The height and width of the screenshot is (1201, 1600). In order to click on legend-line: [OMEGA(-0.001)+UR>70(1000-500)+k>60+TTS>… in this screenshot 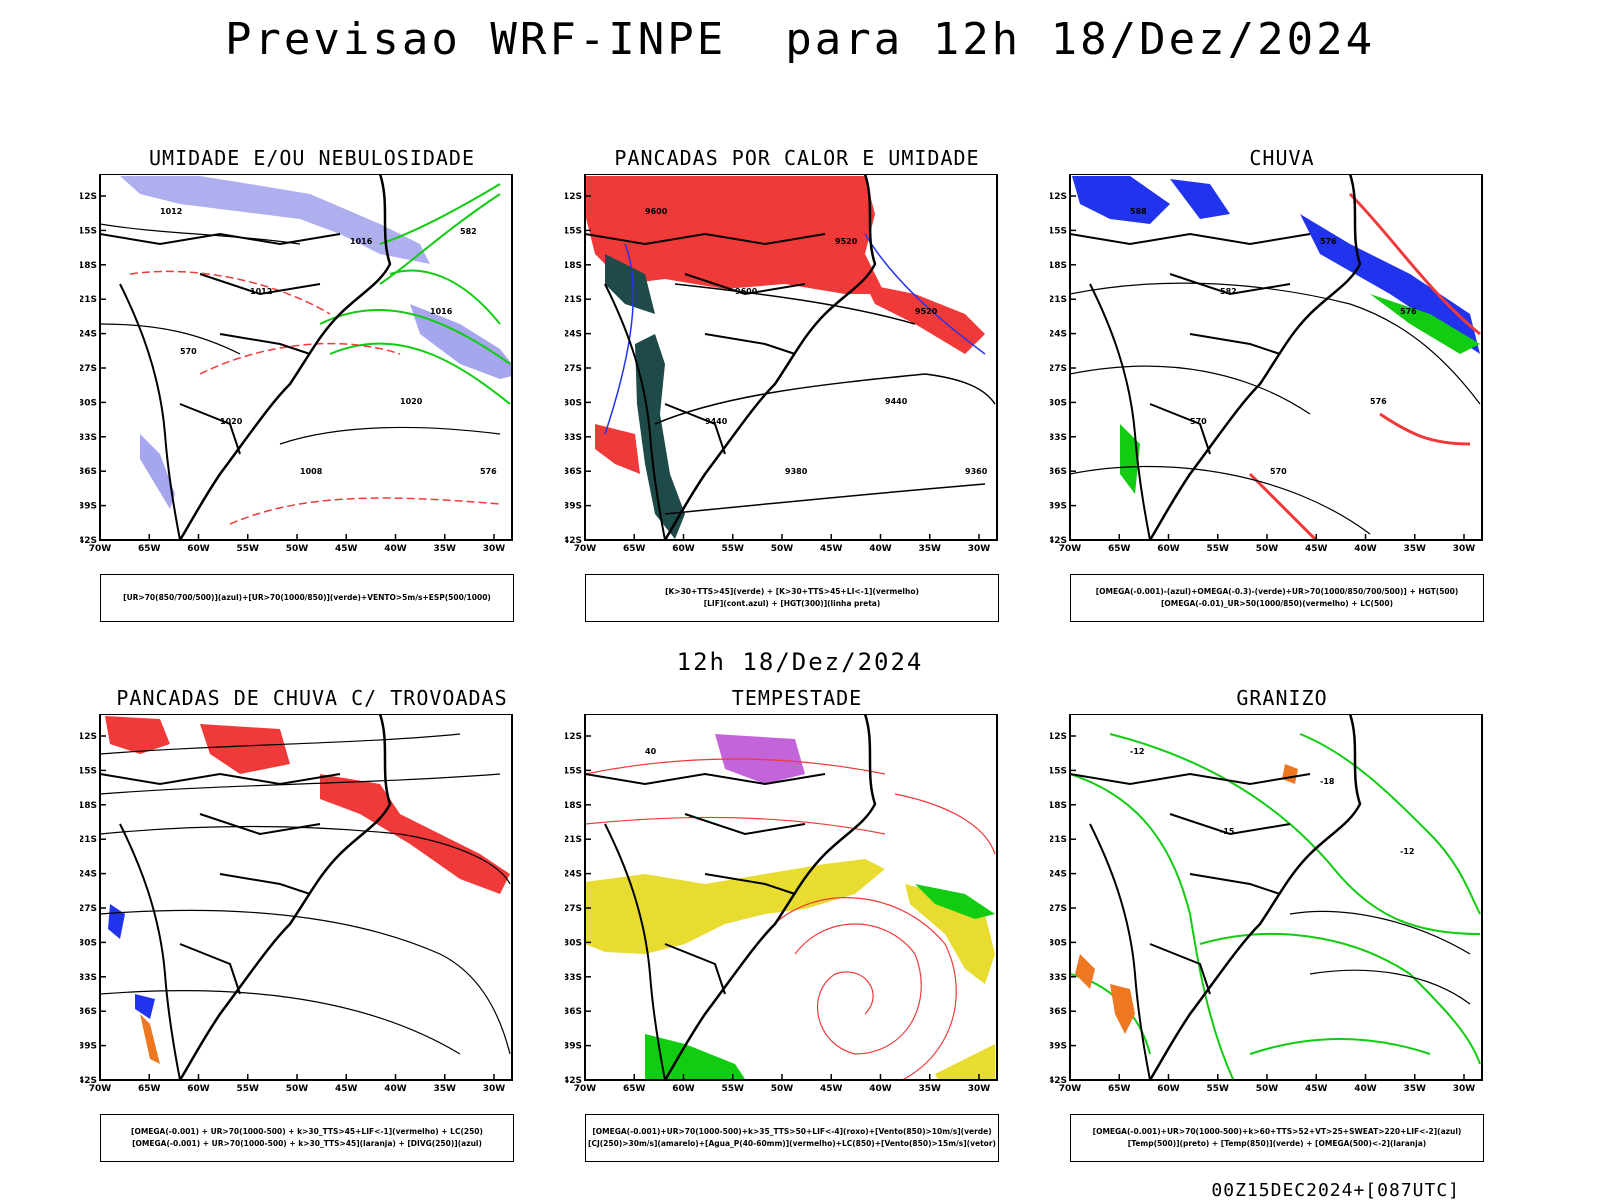, I will do `click(1277, 1131)`.